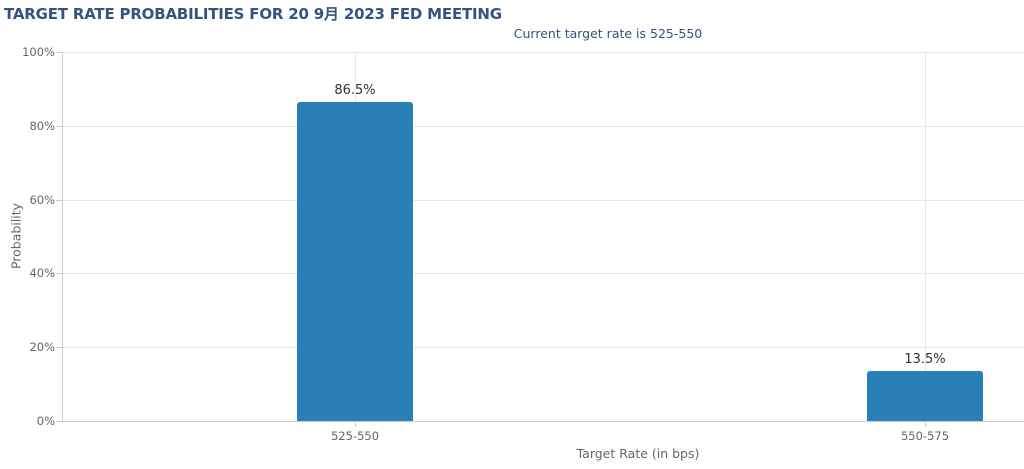 This screenshot has width=1024, height=469. I want to click on y-tick-label: 40%, so click(42, 273).